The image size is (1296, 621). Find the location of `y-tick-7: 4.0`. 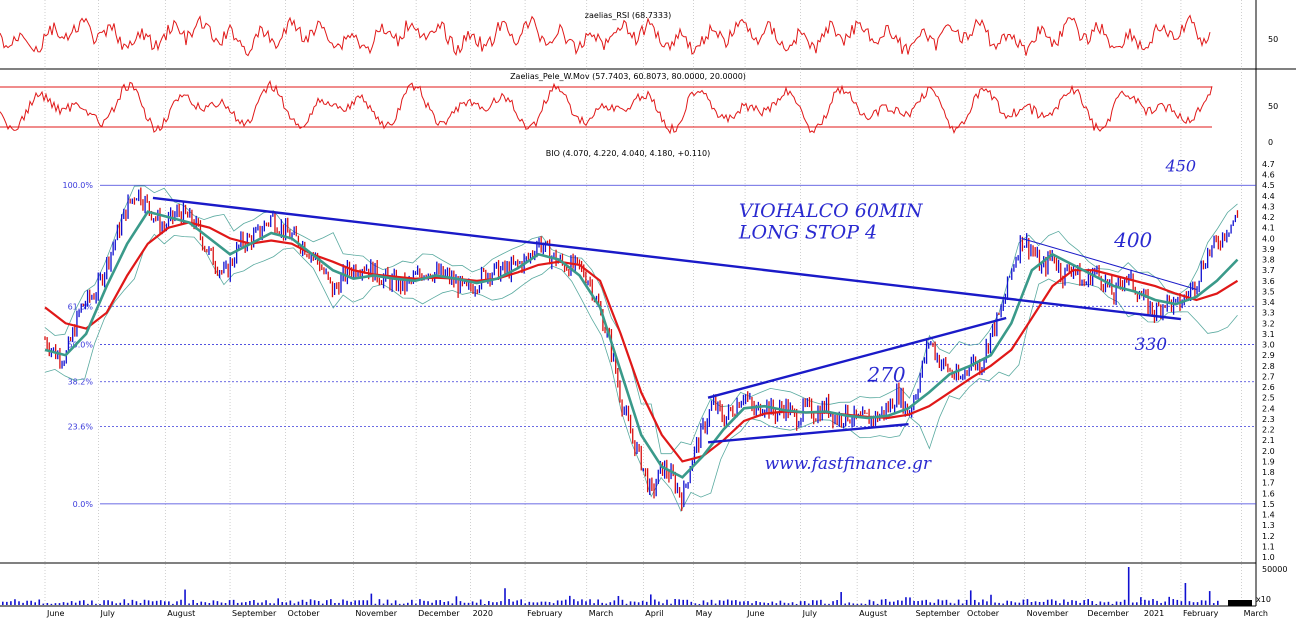

y-tick-7: 4.0 is located at coordinates (1268, 238).